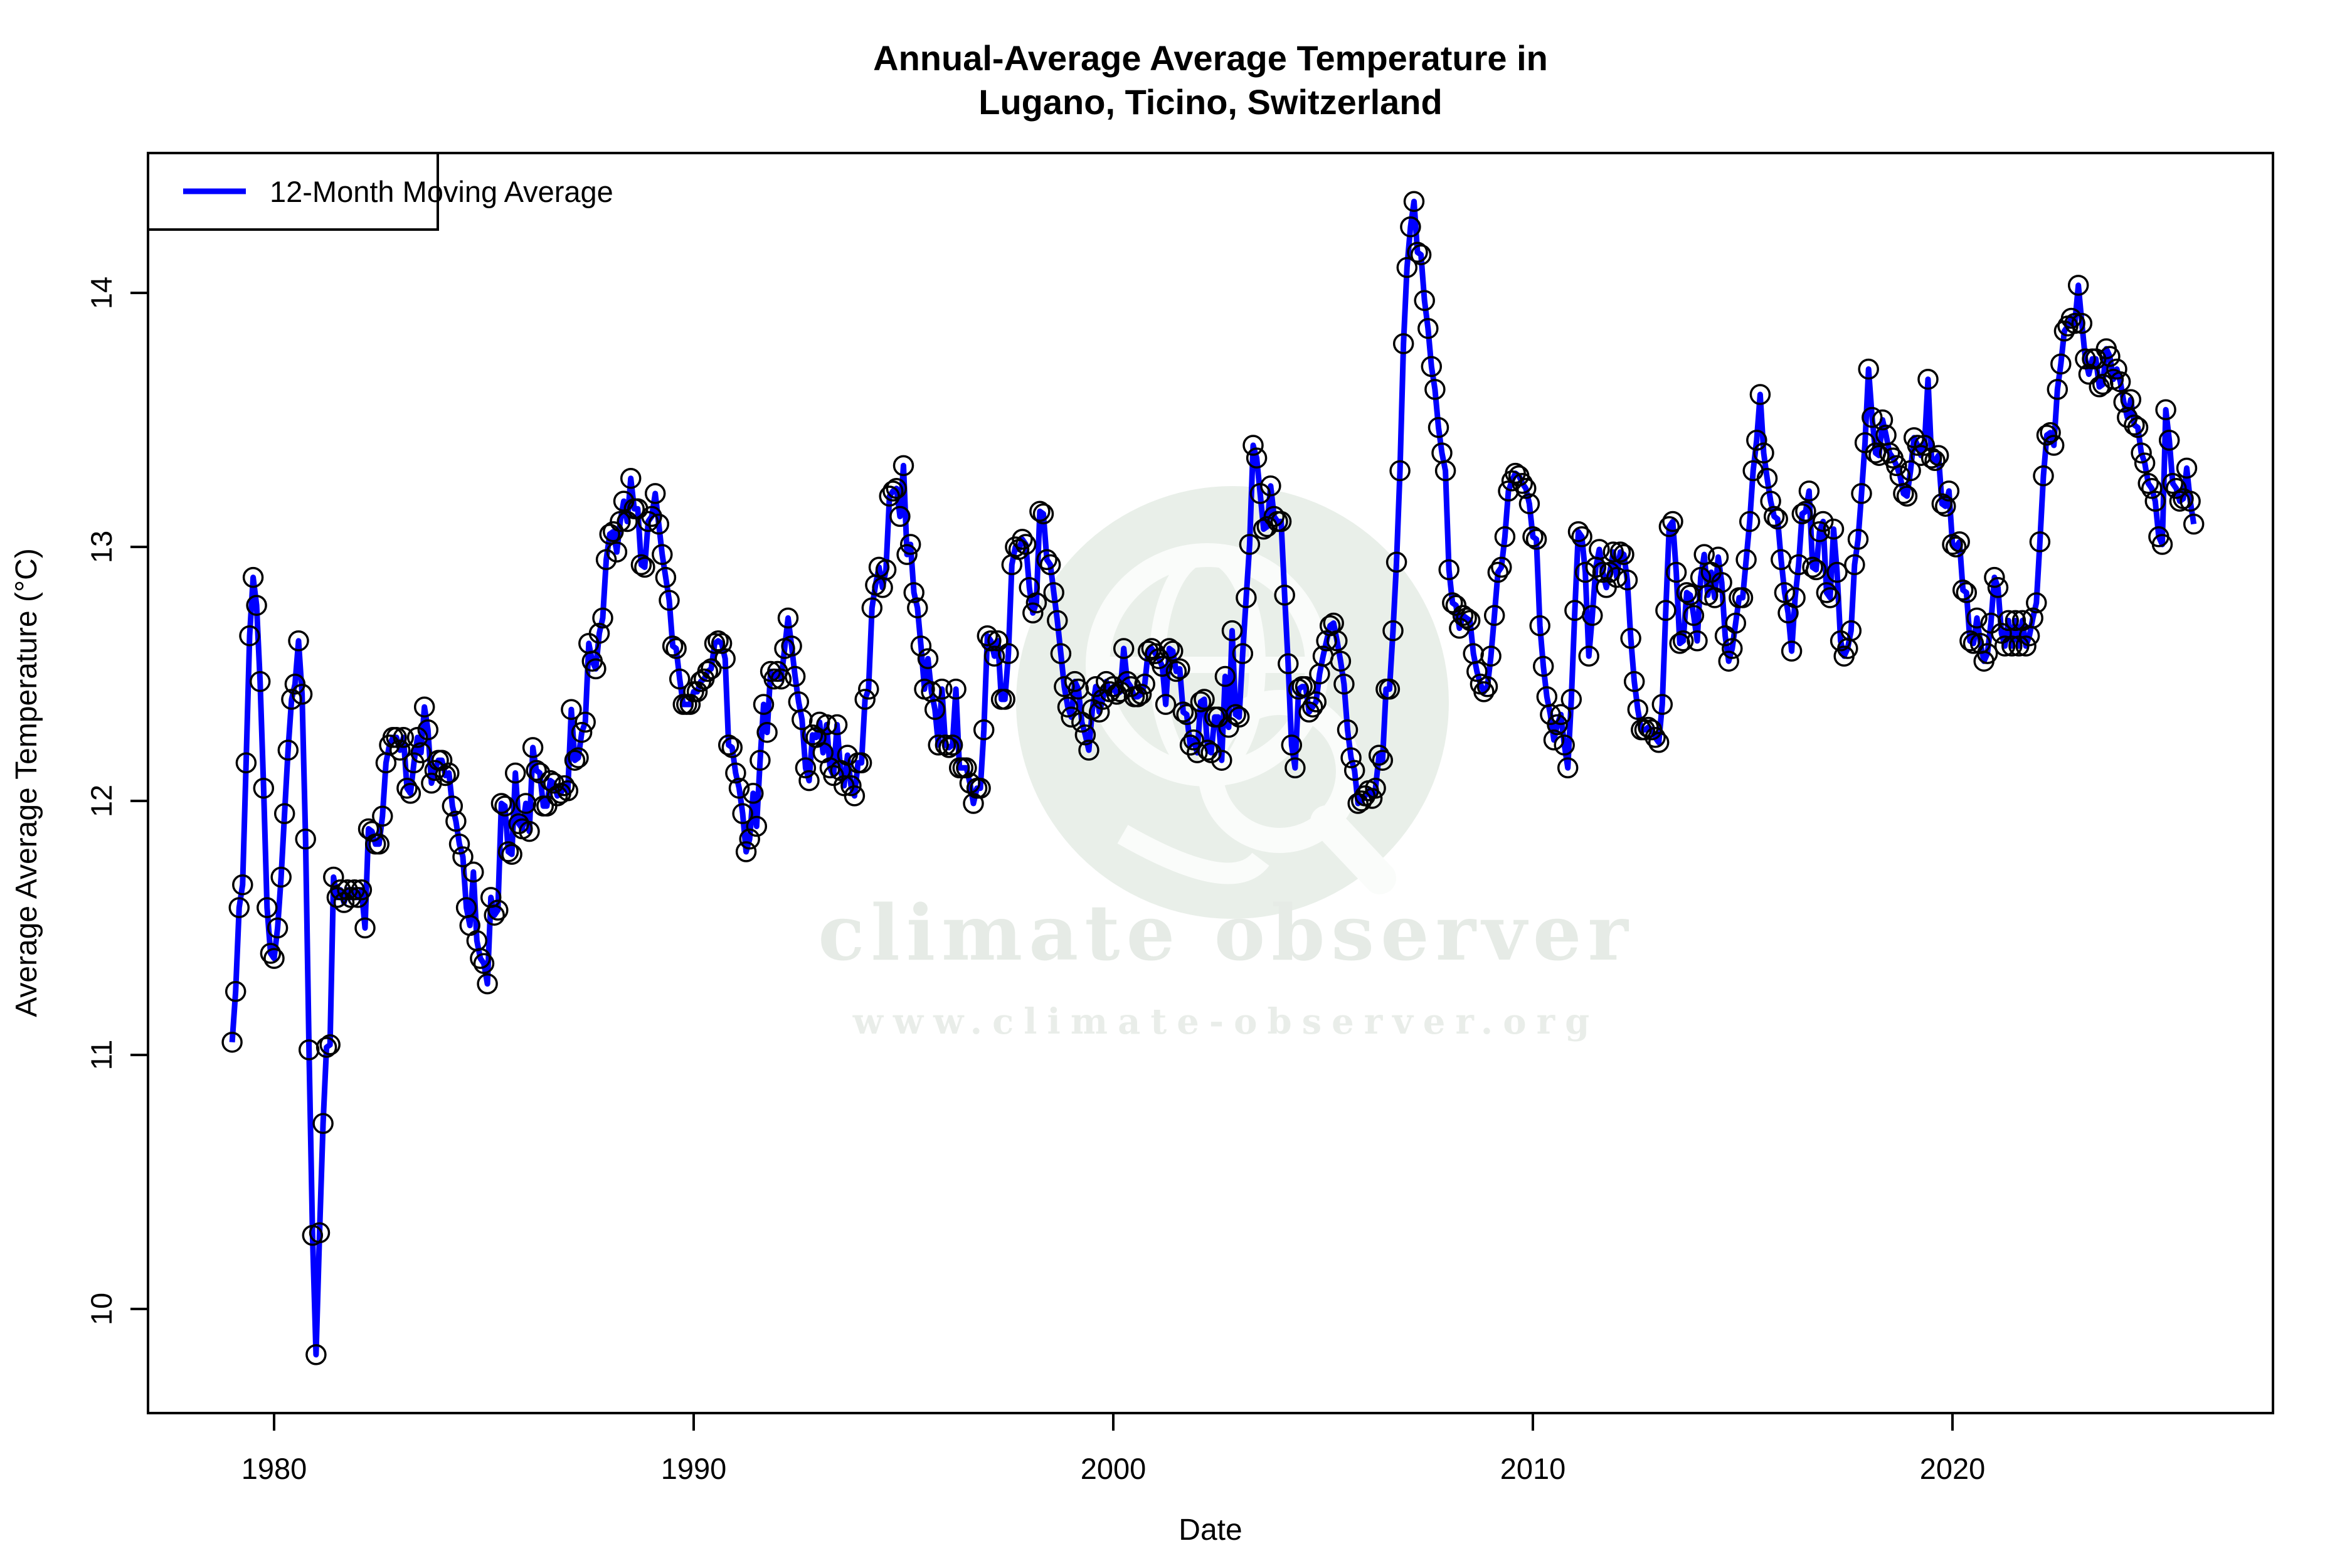  I want to click on y-tick-label: 12, so click(101, 801).